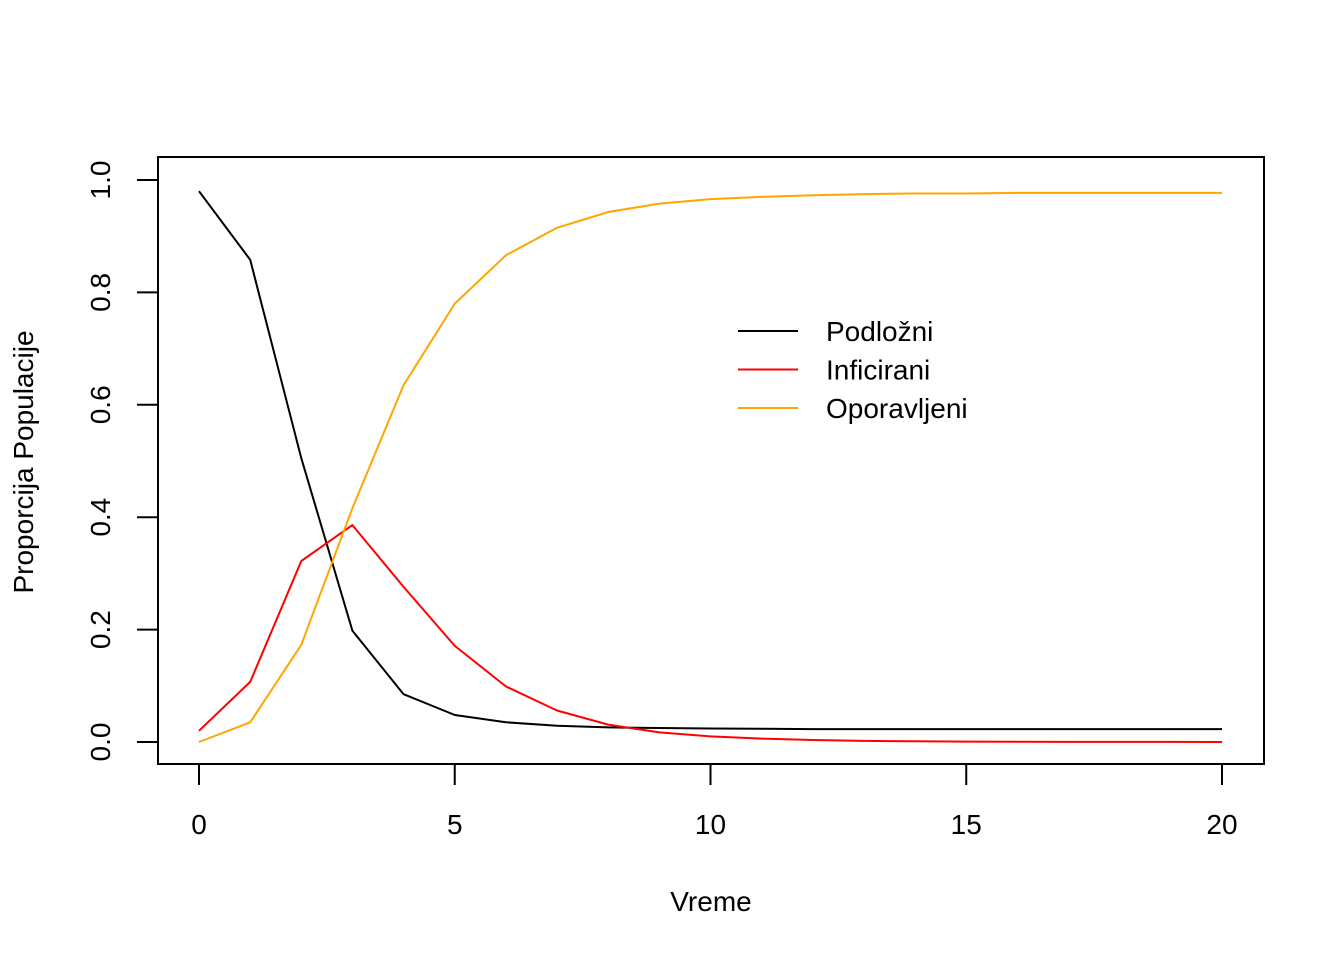 The height and width of the screenshot is (960, 1344). I want to click on x-tick-label: 20, so click(1221, 824).